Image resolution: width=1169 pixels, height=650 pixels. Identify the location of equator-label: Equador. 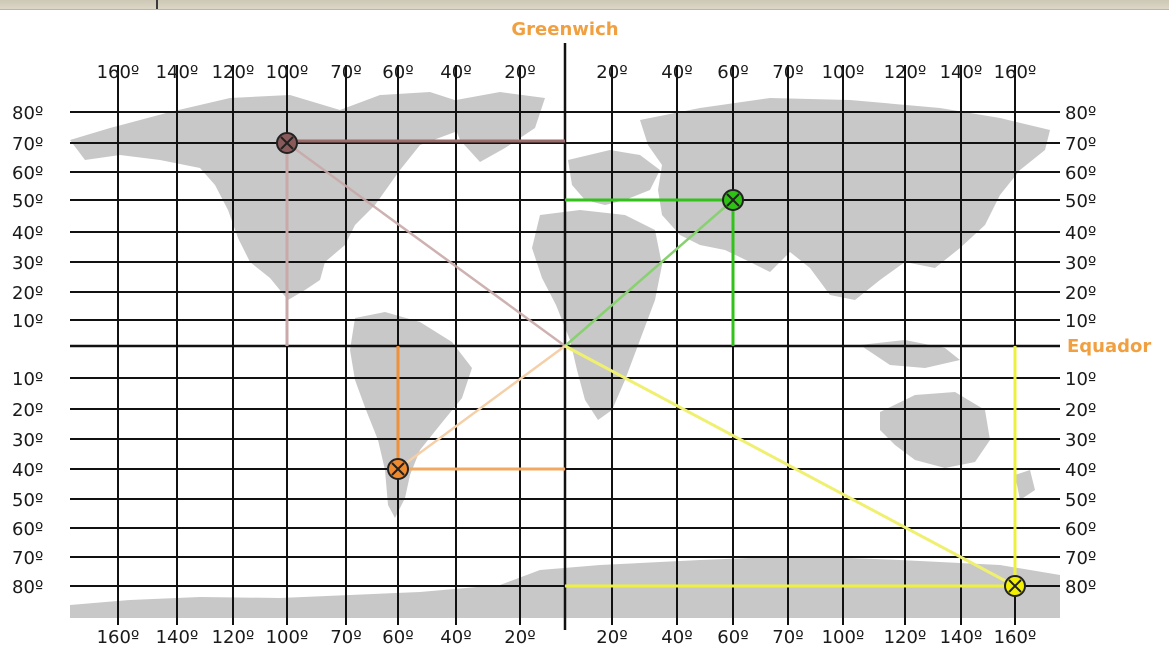
(1109, 346).